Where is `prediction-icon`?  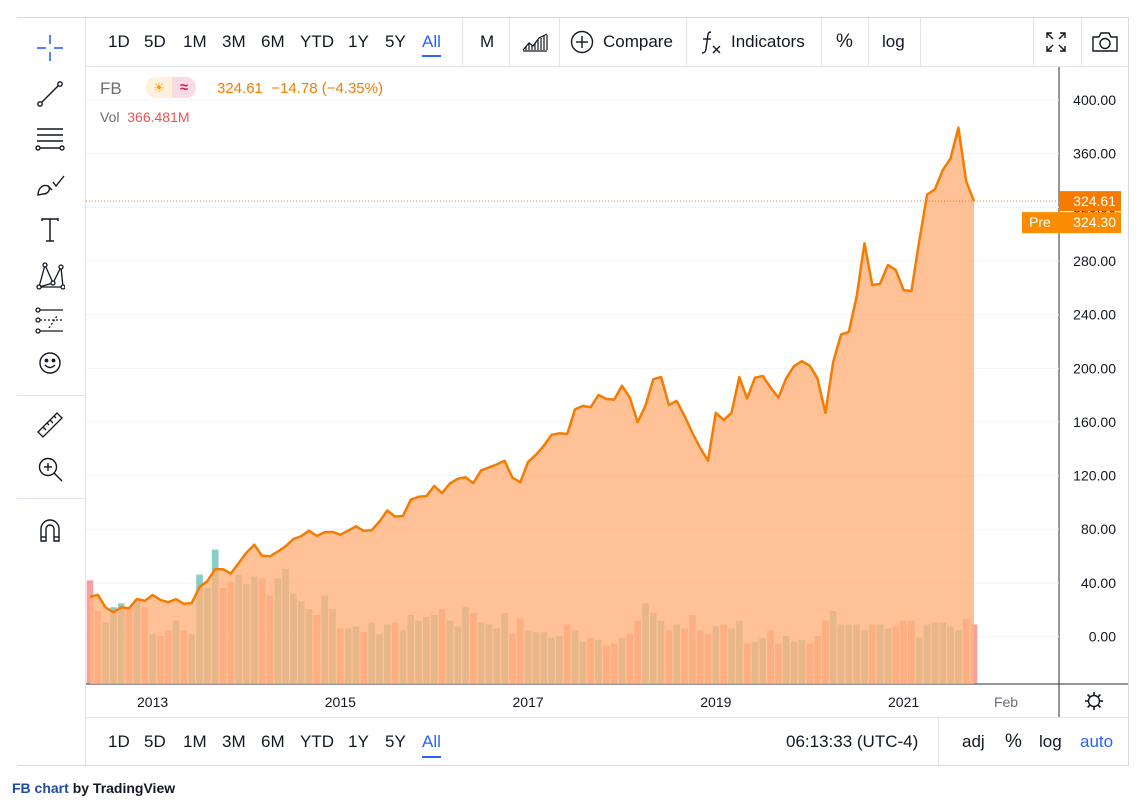 prediction-icon is located at coordinates (50, 321).